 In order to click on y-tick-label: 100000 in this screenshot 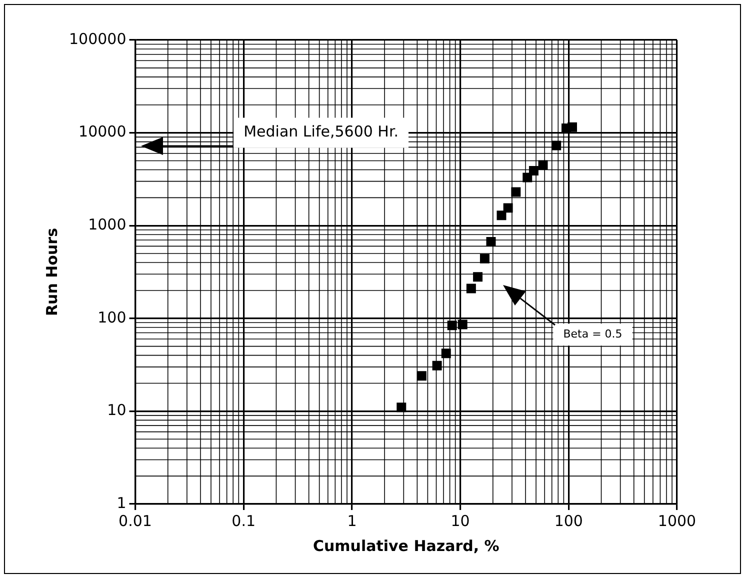, I will do `click(97, 39)`.